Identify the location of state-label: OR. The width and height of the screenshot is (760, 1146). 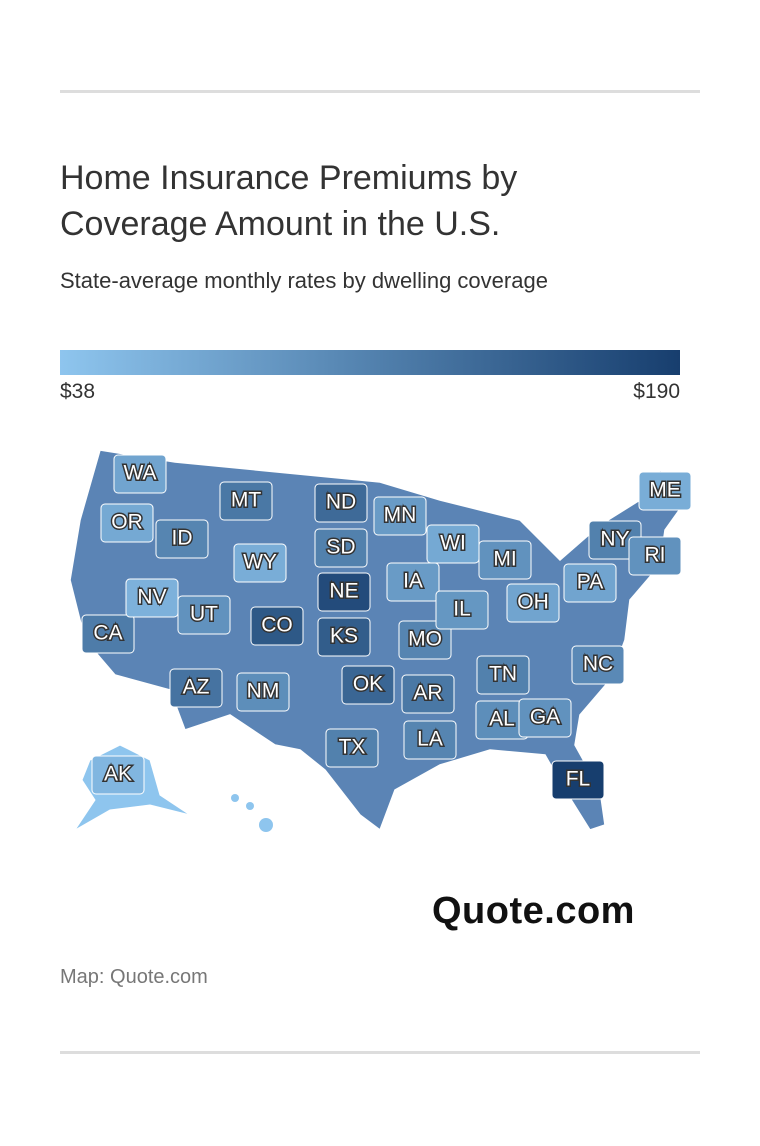
(127, 522).